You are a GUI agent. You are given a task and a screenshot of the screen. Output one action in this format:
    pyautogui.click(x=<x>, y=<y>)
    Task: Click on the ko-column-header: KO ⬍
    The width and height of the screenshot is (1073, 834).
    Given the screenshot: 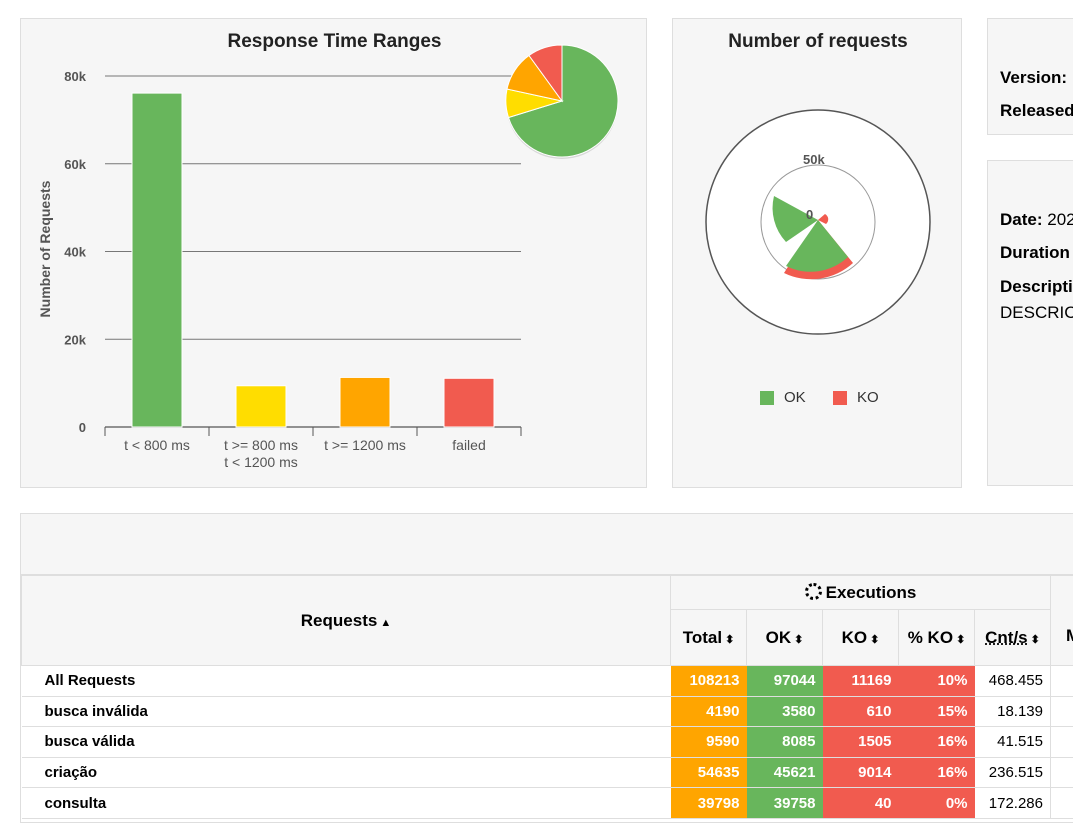 What is the action you would take?
    pyautogui.click(x=860, y=637)
    